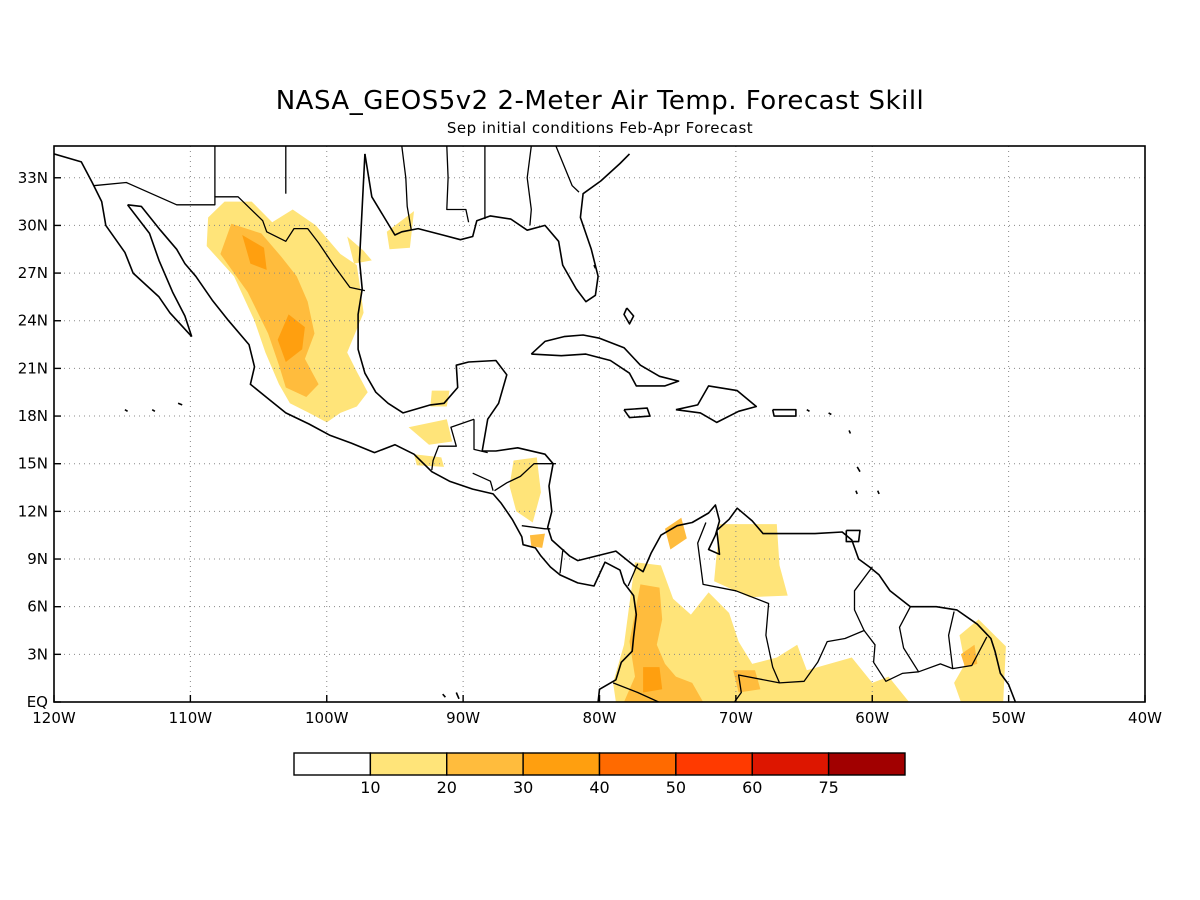  I want to click on y-tick-label: 9N, so click(37, 559).